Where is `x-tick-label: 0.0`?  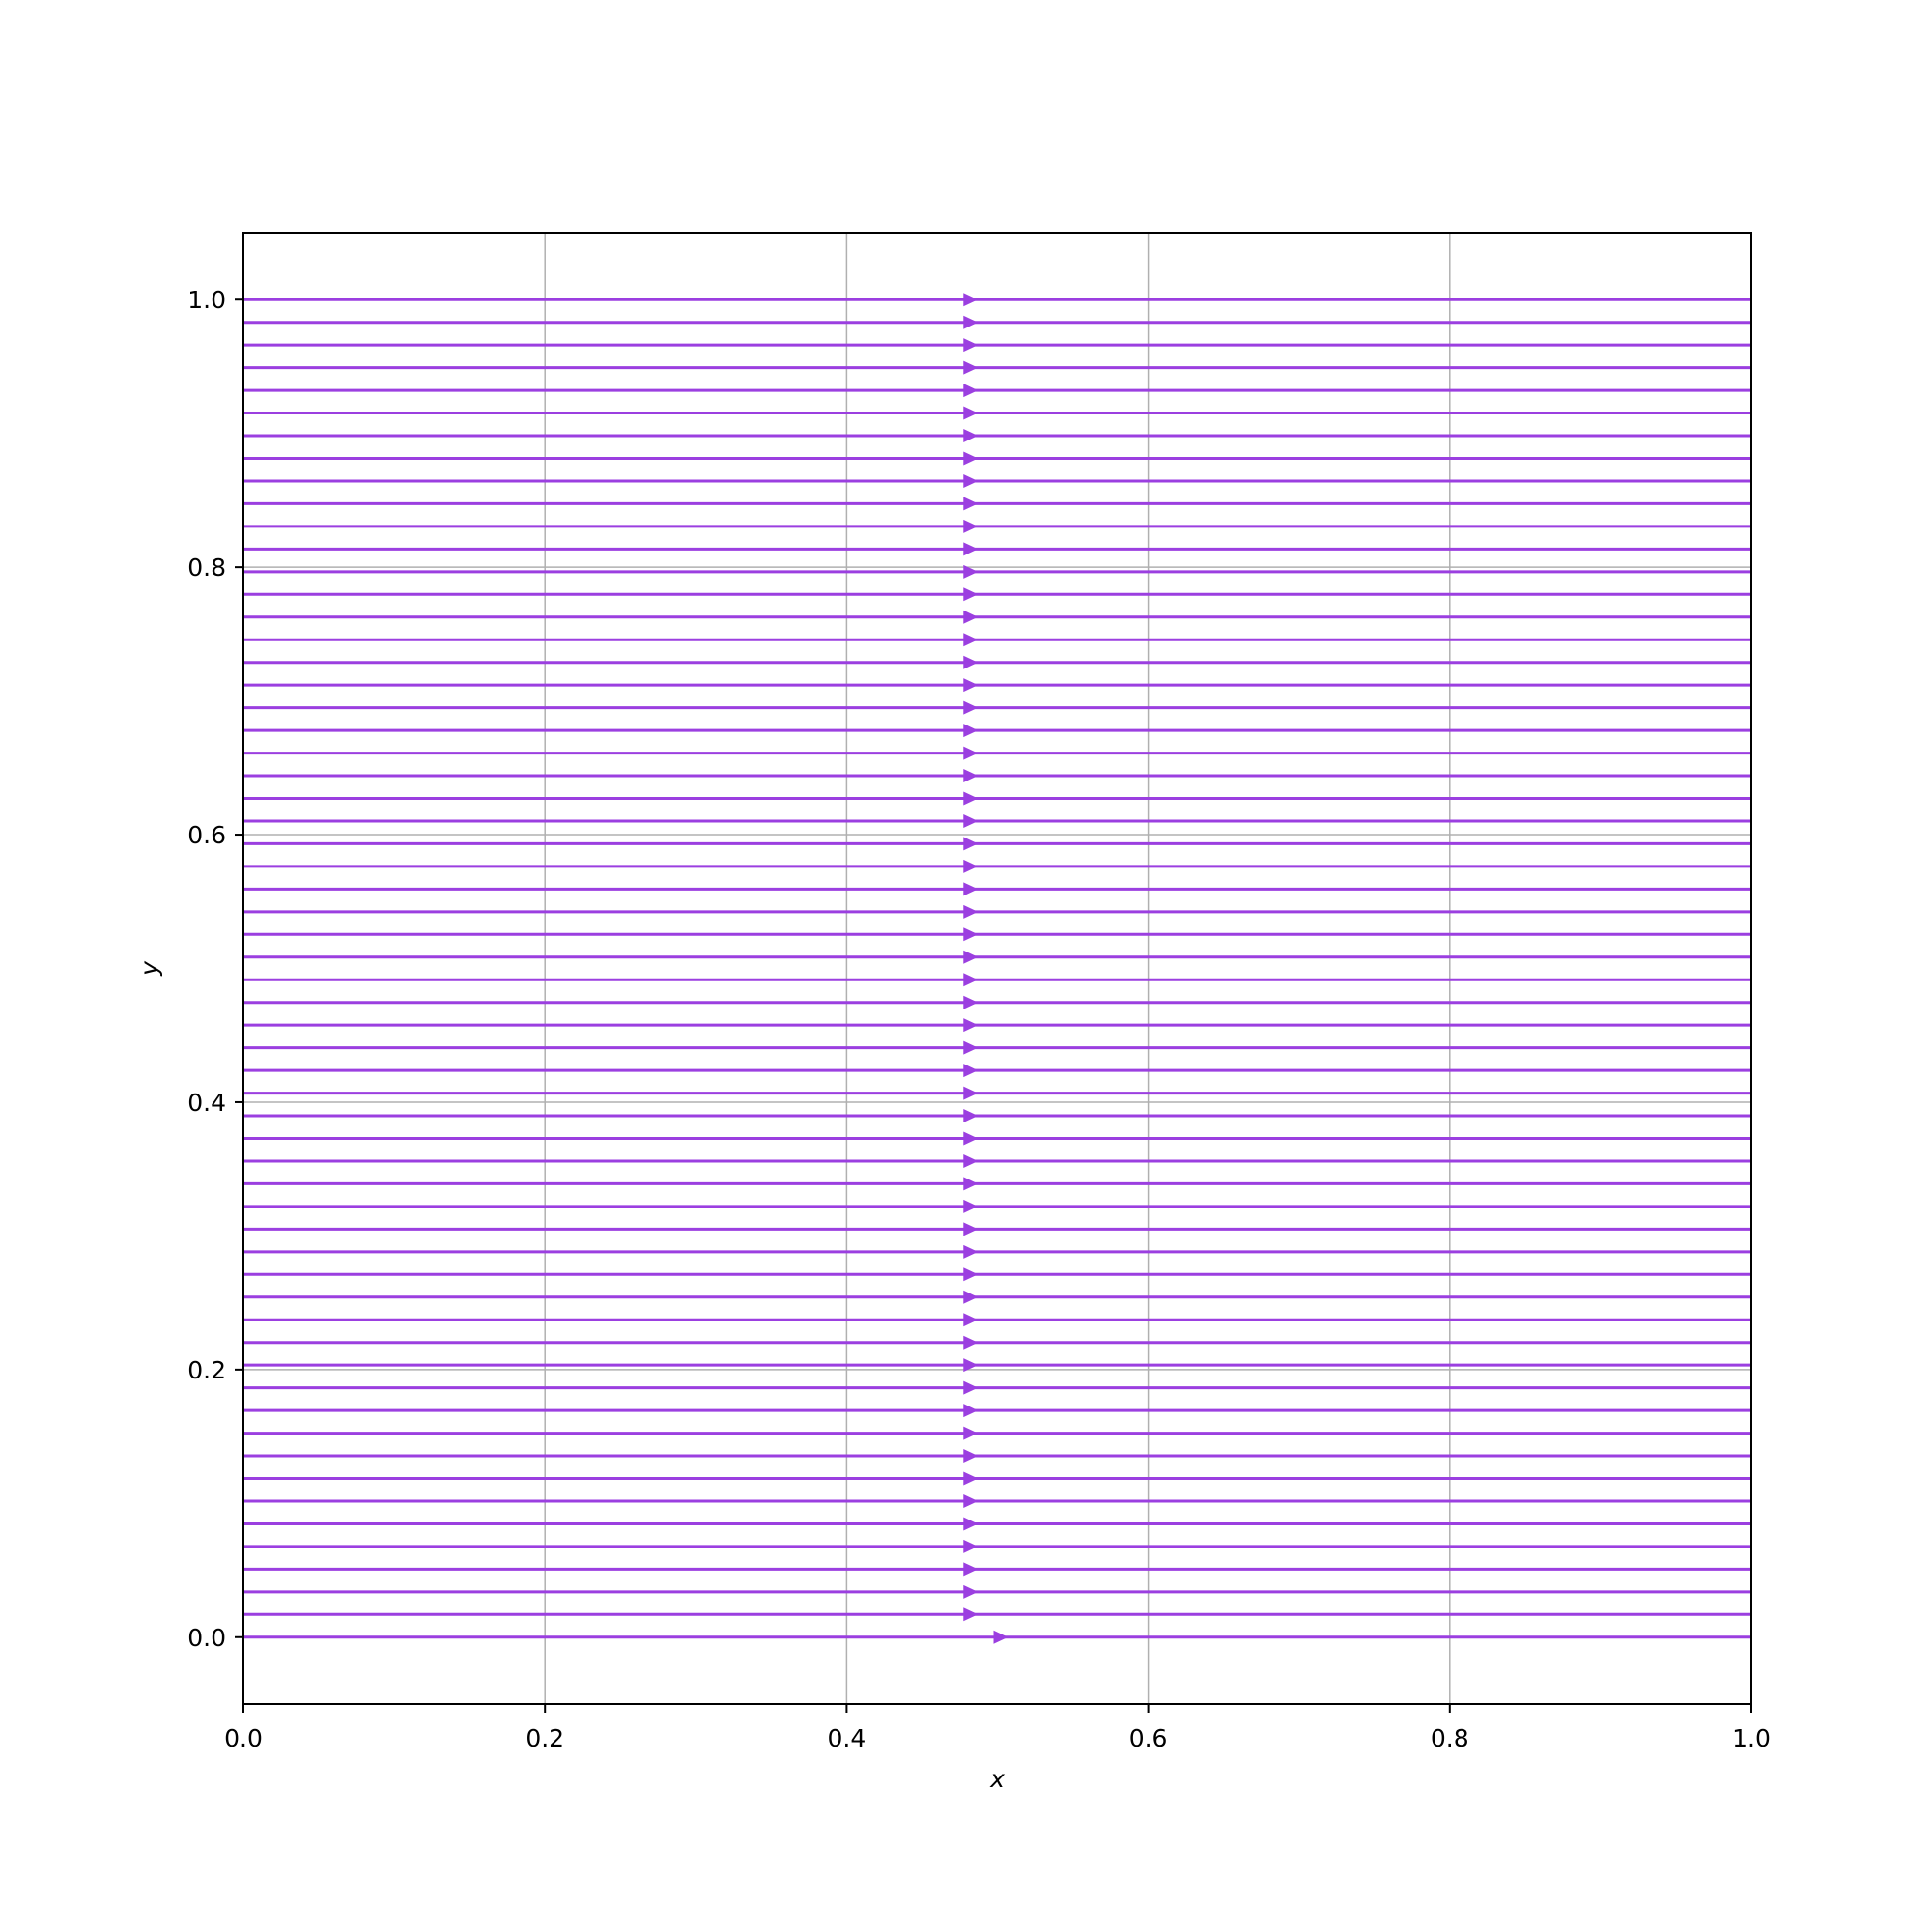 x-tick-label: 0.0 is located at coordinates (243, 1738).